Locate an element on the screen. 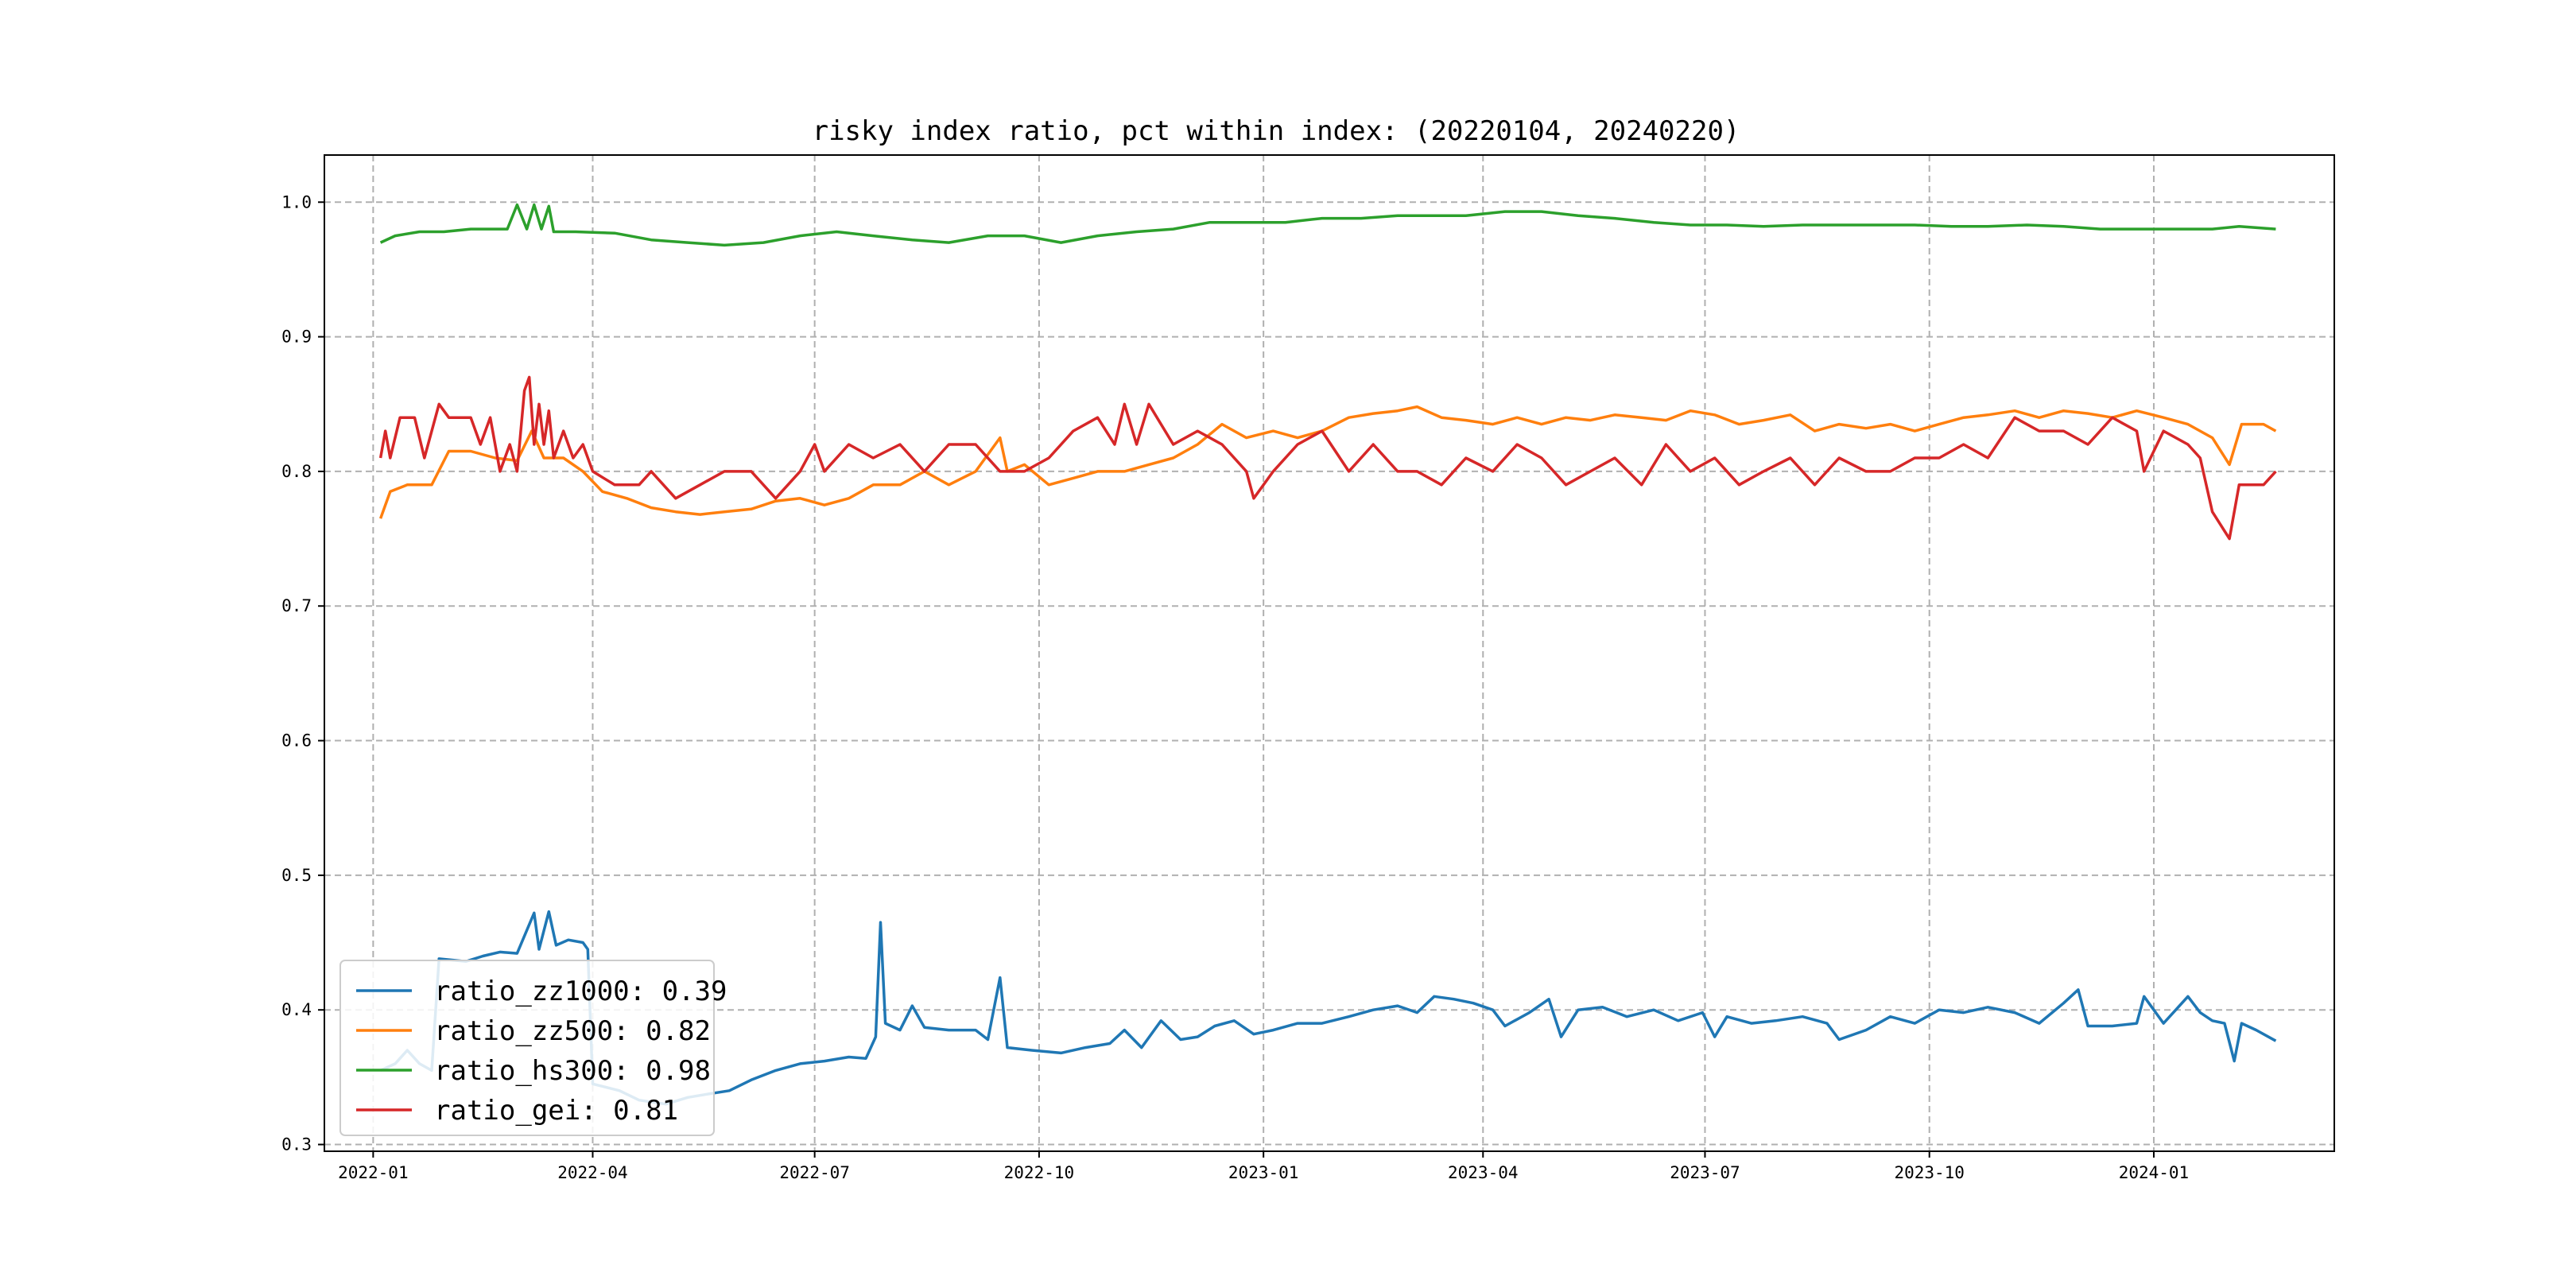 The width and height of the screenshot is (2576, 1288). x-tick-label: 2023-04 is located at coordinates (1484, 1172).